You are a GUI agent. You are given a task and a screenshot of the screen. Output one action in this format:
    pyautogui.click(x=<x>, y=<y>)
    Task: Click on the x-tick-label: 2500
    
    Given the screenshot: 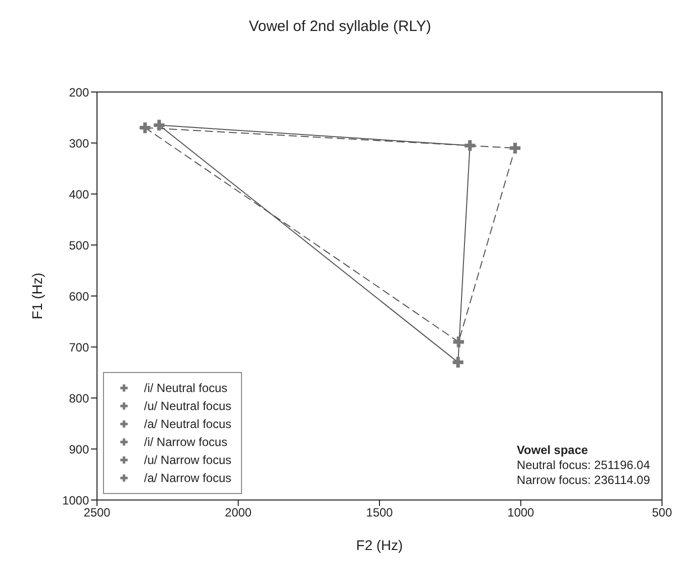 What is the action you would take?
    pyautogui.click(x=97, y=513)
    